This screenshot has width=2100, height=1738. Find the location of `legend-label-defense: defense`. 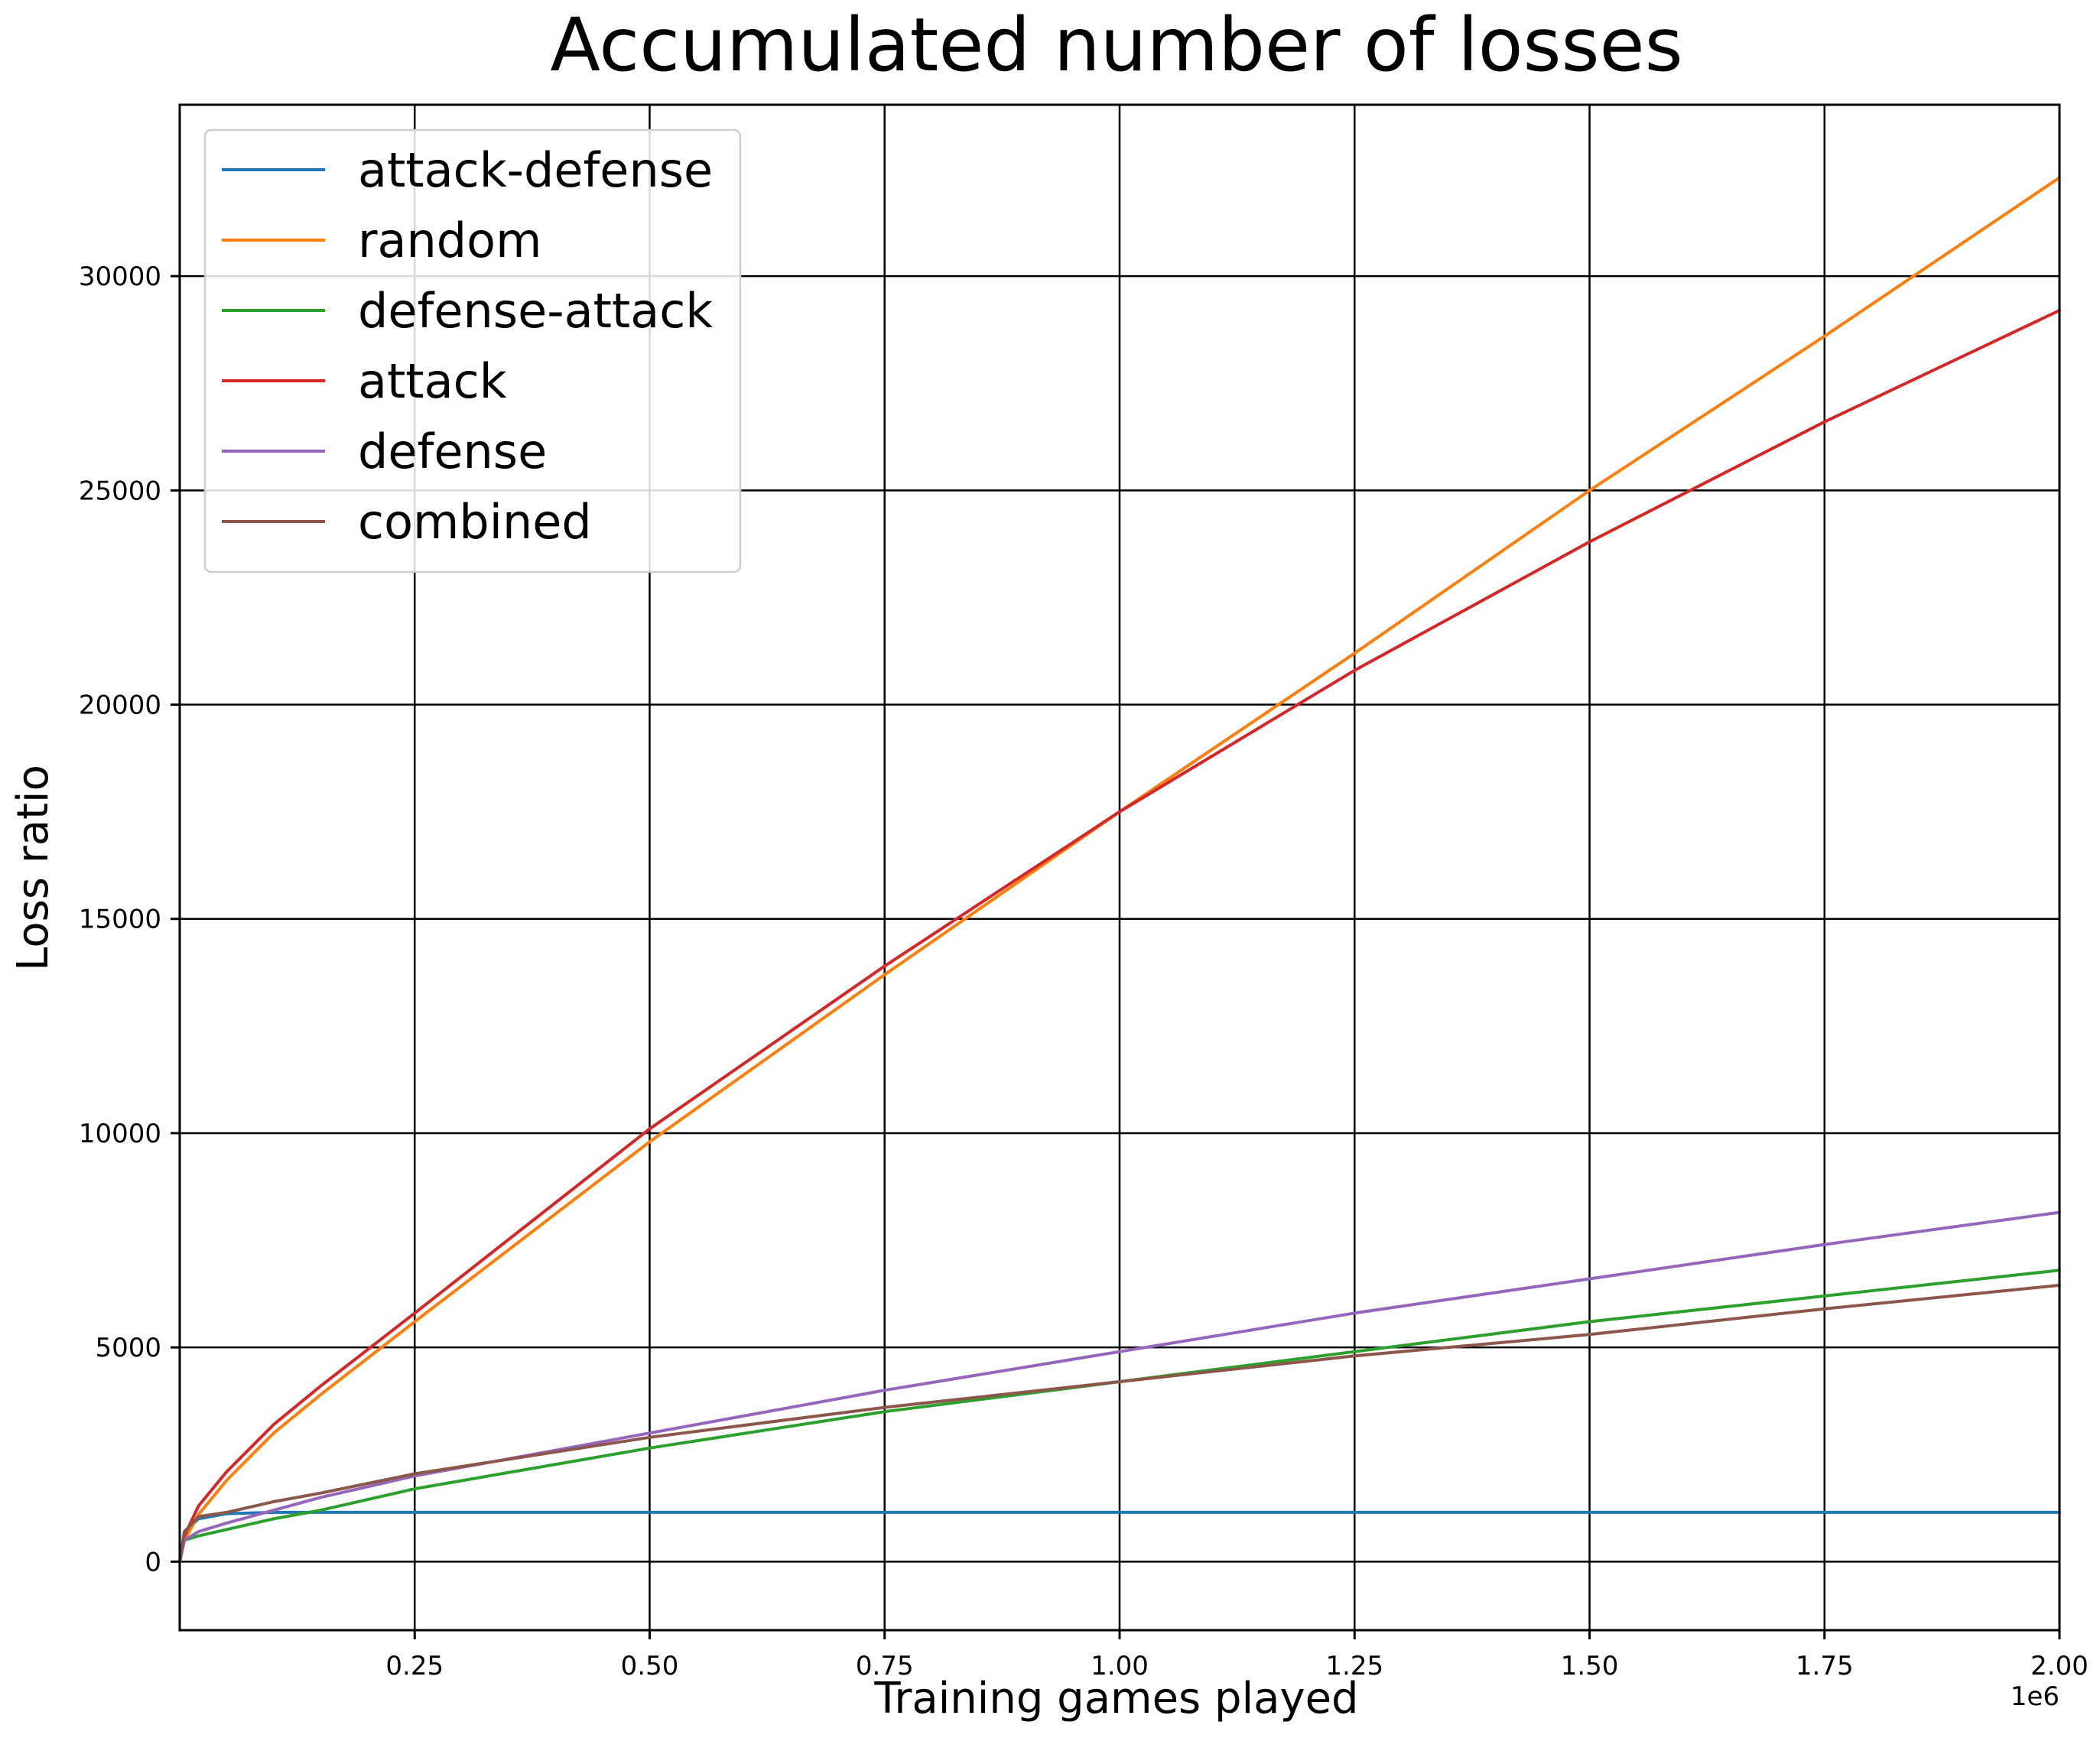

legend-label-defense: defense is located at coordinates (453, 451).